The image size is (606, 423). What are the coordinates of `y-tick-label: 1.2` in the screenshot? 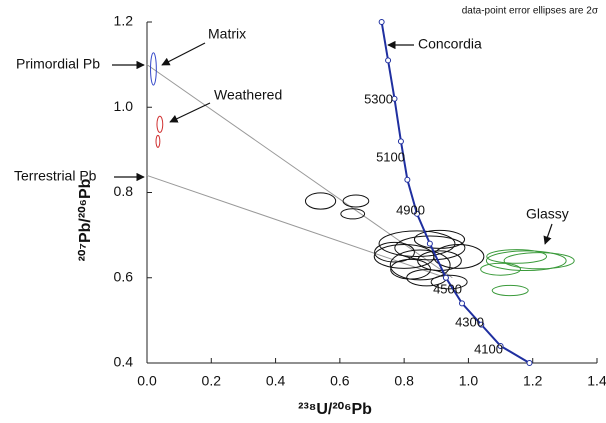 It's located at (124, 21).